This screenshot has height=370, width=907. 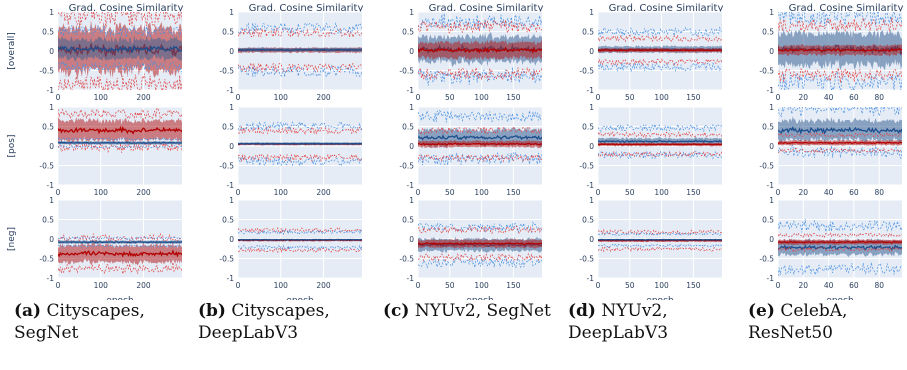 What do you see at coordinates (798, 322) in the screenshot?
I see `caption-e: (e) CelebA, ResNet50` at bounding box center [798, 322].